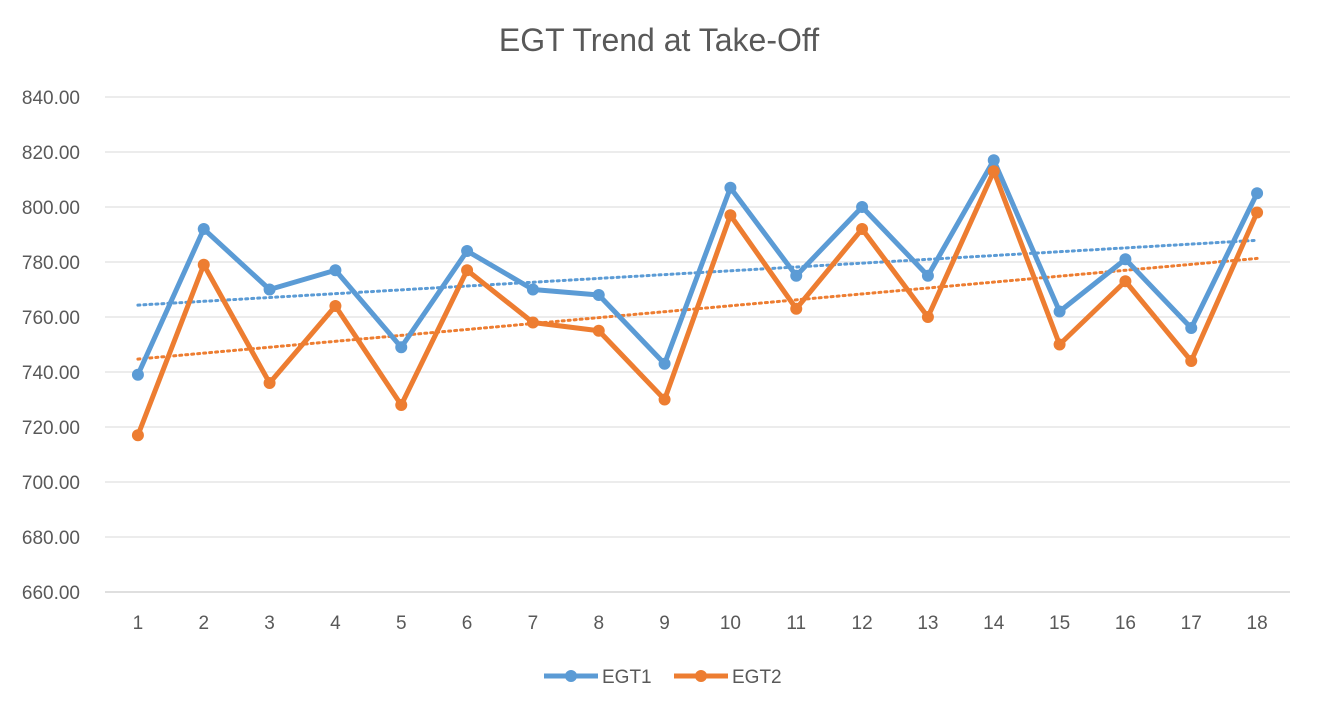 Image resolution: width=1318 pixels, height=716 pixels. What do you see at coordinates (664, 623) in the screenshot?
I see `x-tick-label: 9` at bounding box center [664, 623].